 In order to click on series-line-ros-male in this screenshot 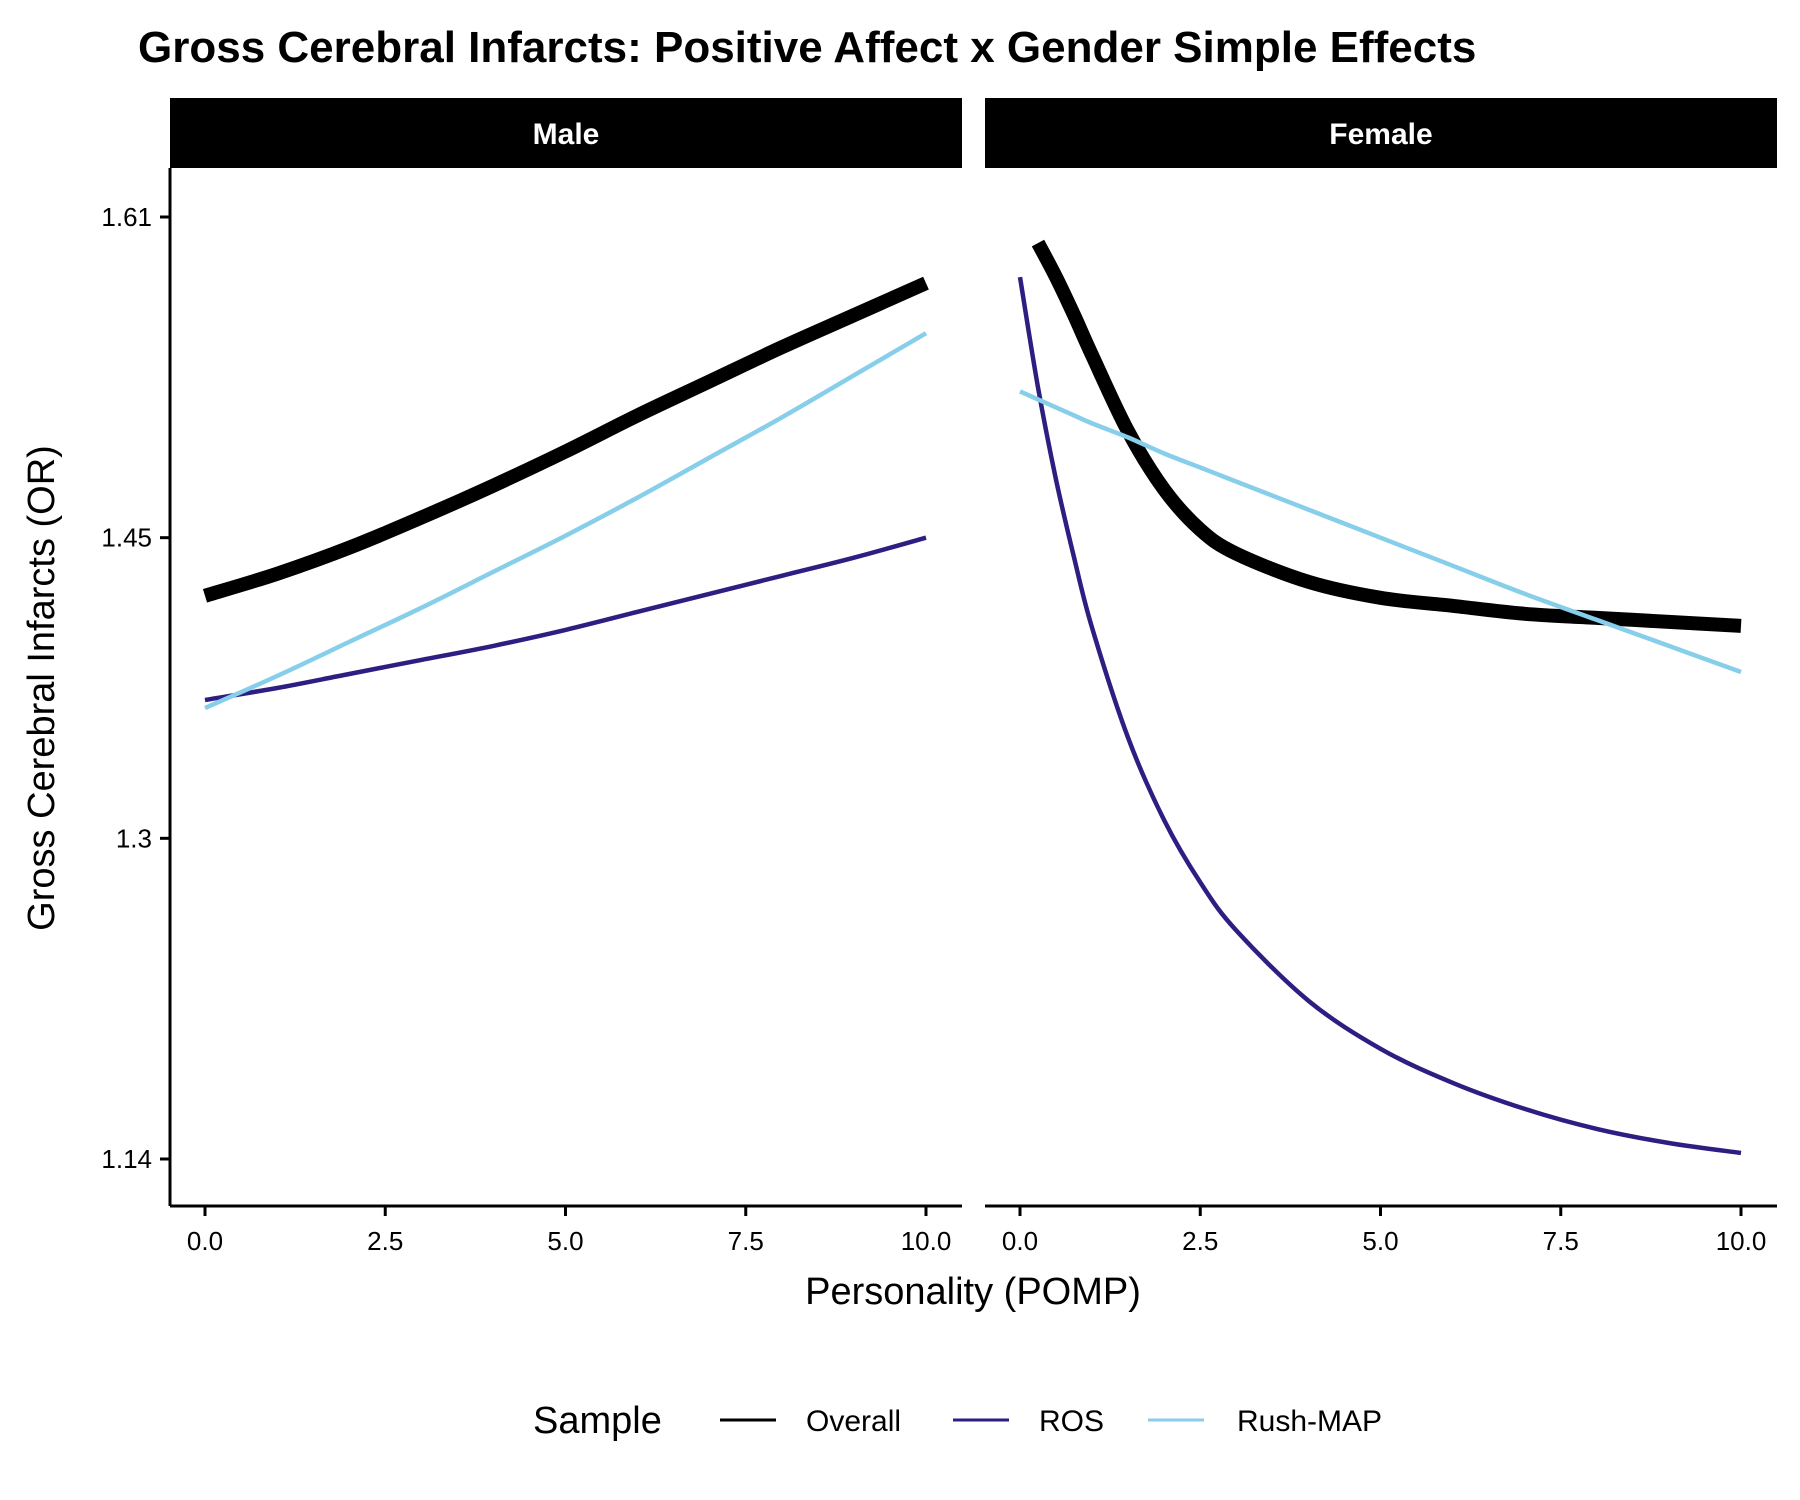, I will do `click(565, 619)`.